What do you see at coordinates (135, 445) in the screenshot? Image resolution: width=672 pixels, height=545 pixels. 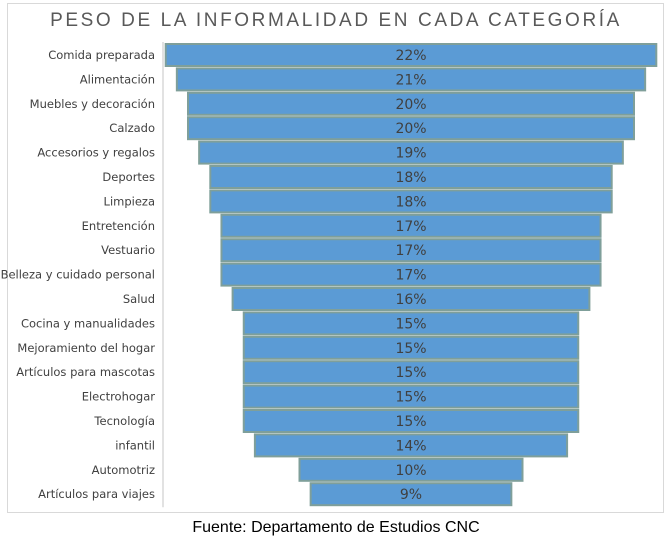 I see `category-label: infantil` at bounding box center [135, 445].